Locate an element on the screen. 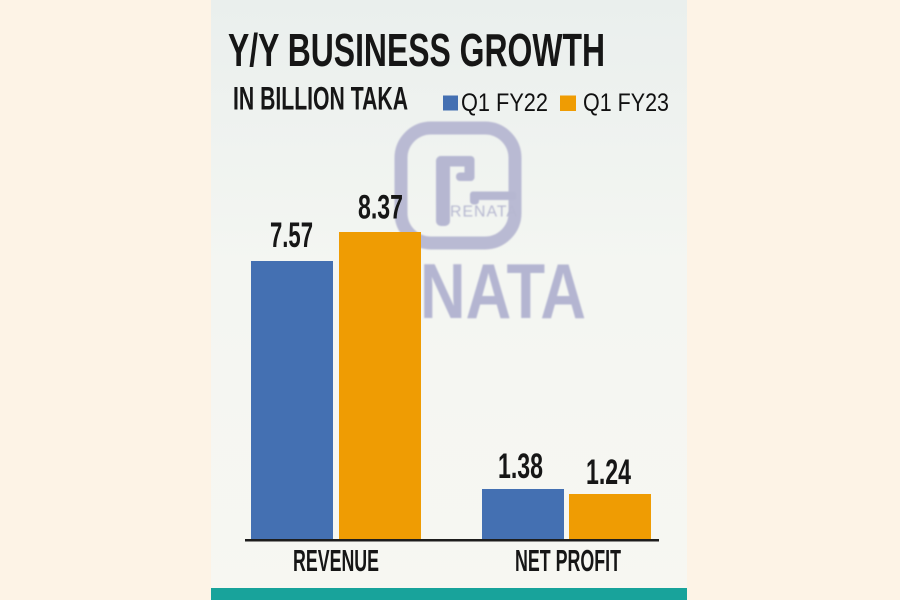  svg-text: REVENUE is located at coordinates (336, 561).